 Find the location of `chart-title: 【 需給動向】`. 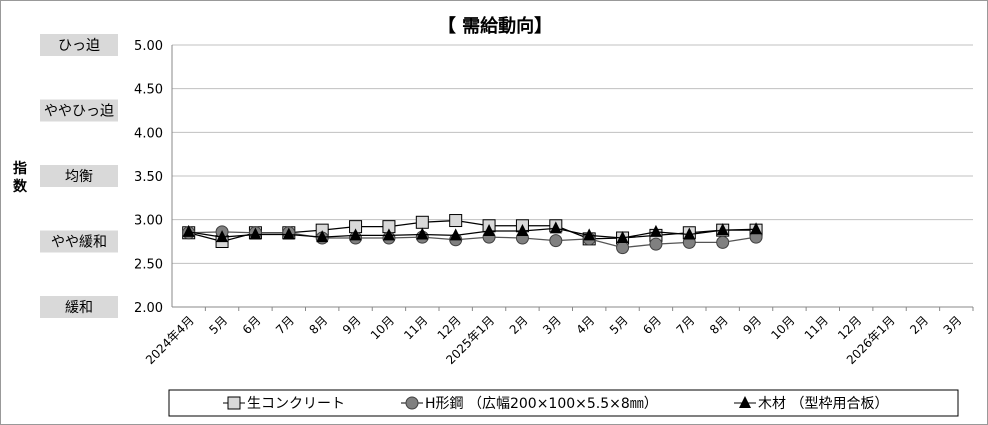

chart-title: 【 需給動向】 is located at coordinates (495, 26).